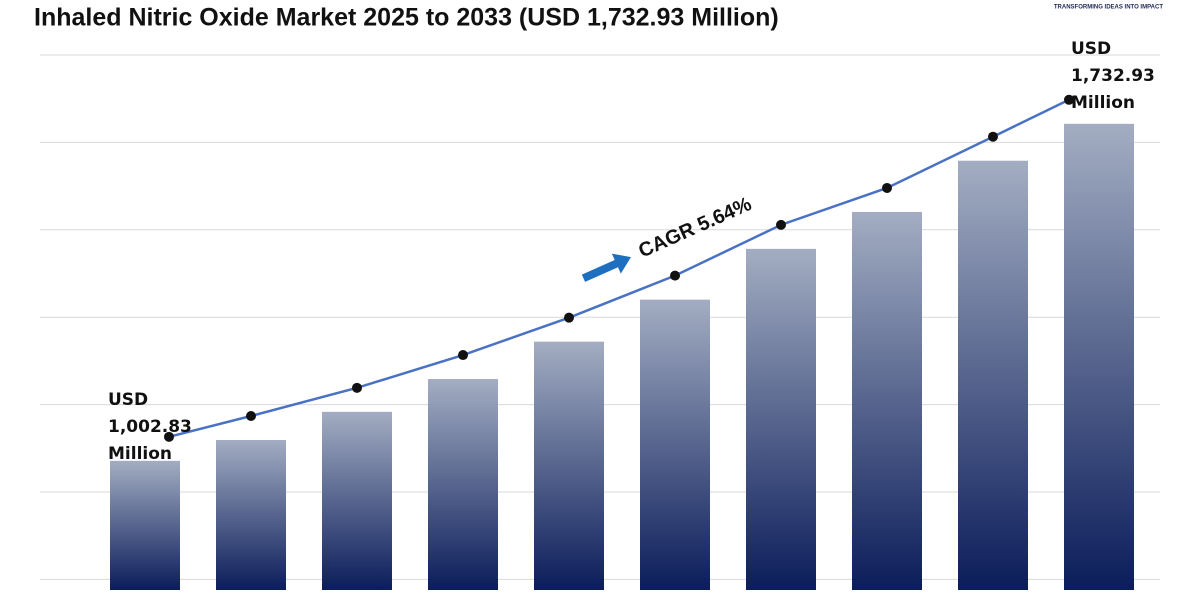 The width and height of the screenshot is (1200, 600). I want to click on value-label: USD 1,732.93 Million, so click(1113, 75).